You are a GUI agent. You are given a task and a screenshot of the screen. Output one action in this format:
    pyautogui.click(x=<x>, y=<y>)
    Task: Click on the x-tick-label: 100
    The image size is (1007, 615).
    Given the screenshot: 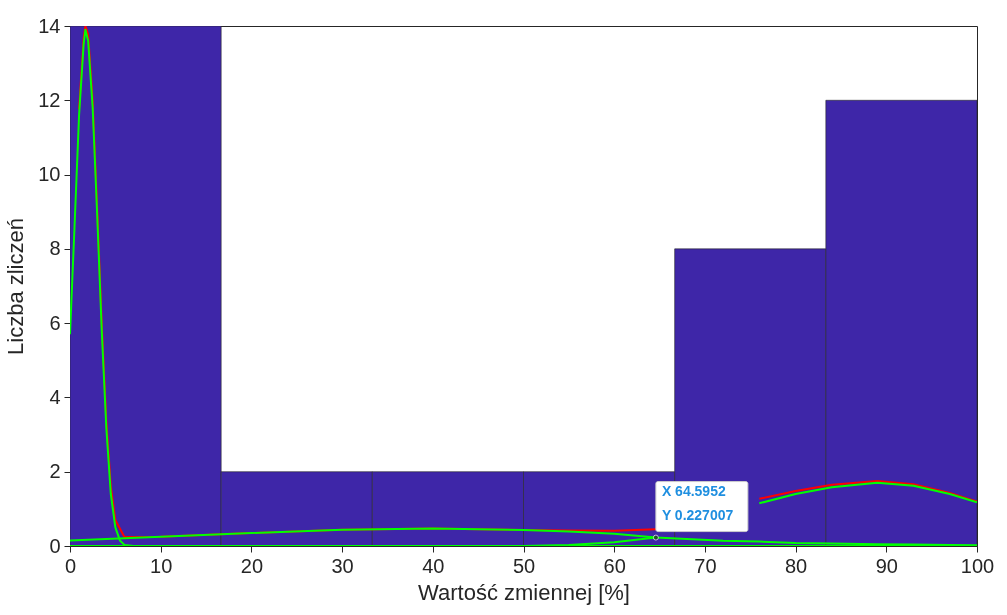 What is the action you would take?
    pyautogui.click(x=977, y=565)
    